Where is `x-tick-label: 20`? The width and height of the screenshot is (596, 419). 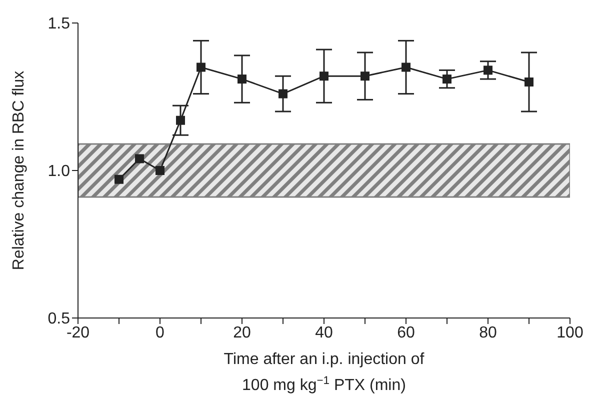 x-tick-label: 20 is located at coordinates (242, 333).